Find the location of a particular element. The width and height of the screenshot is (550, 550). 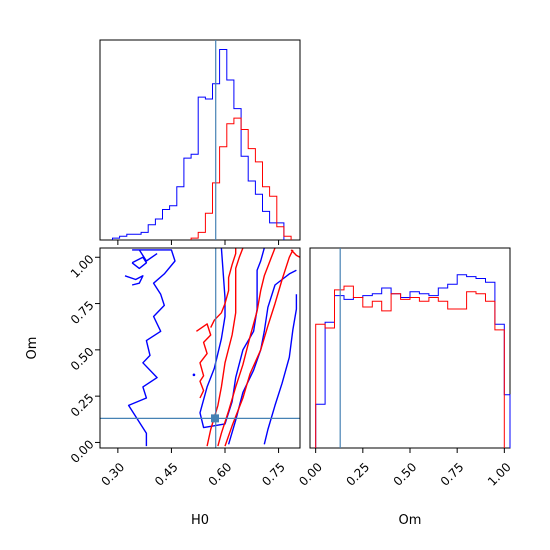

h0-x-tick-label-0: 0.30 is located at coordinates (112, 474).